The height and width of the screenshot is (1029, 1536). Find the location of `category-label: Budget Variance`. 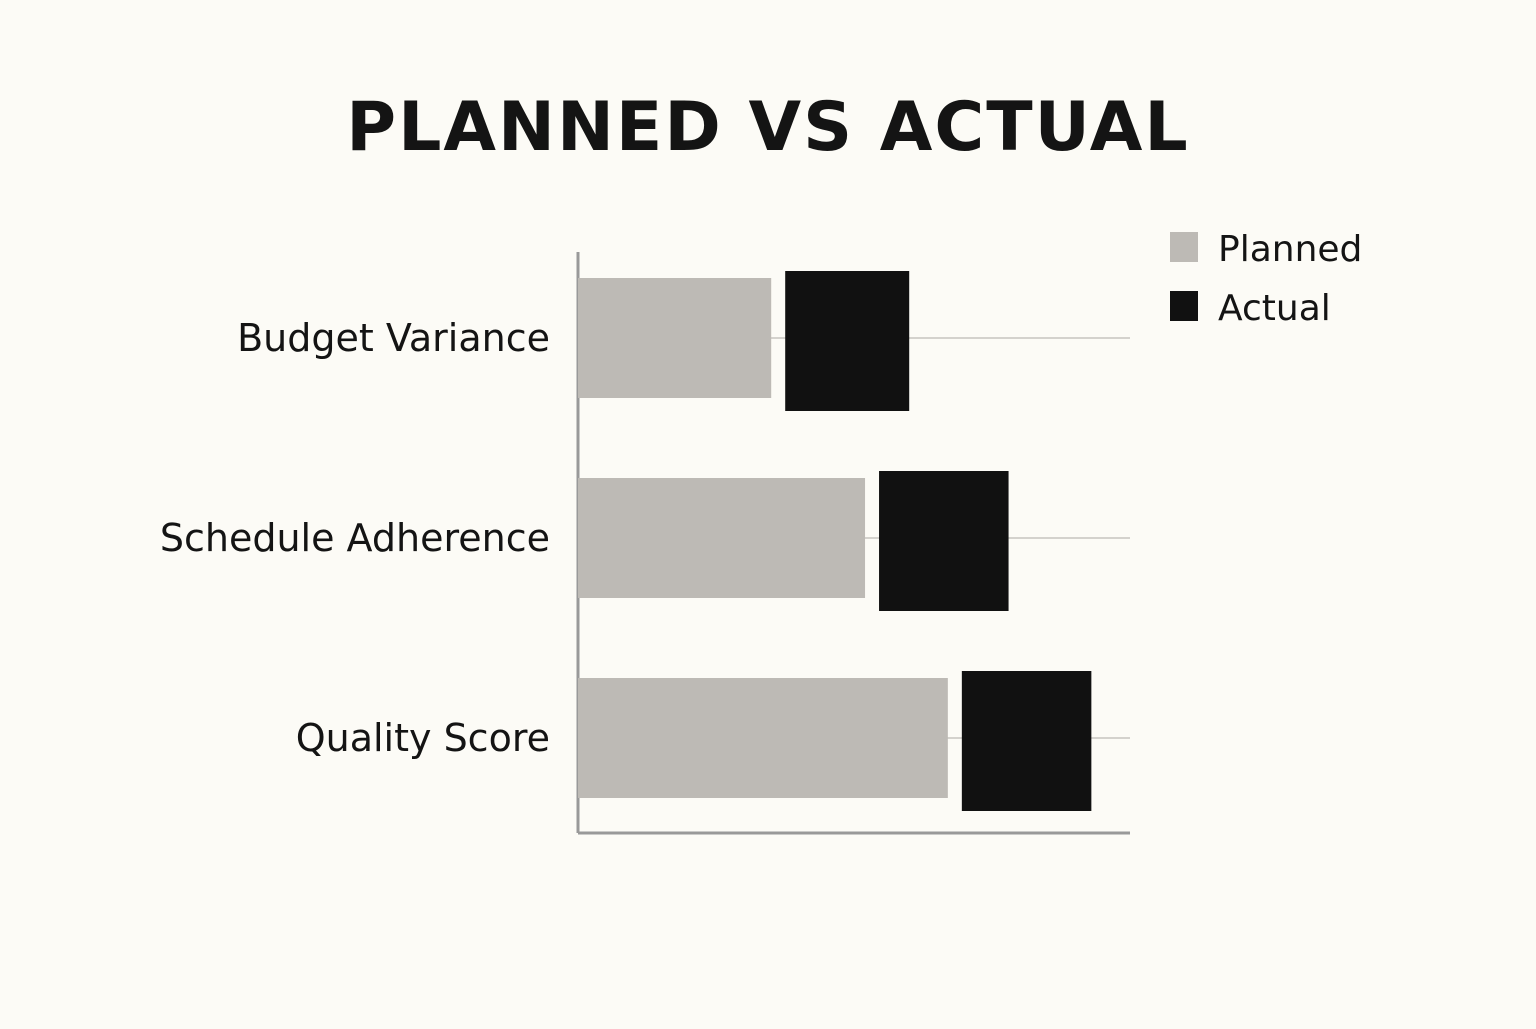

category-label: Budget Variance is located at coordinates (393, 338).